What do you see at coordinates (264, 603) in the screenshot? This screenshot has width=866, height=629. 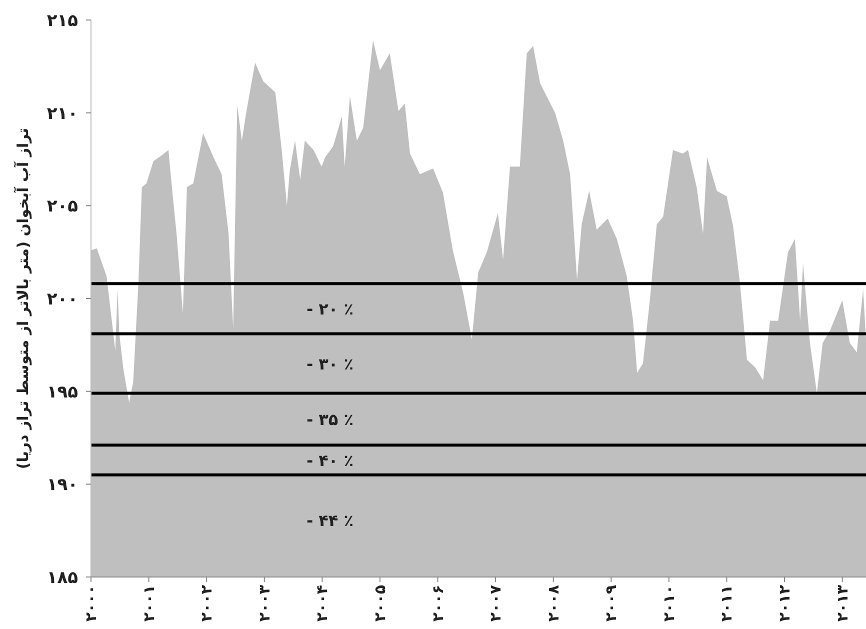 I see `x-tick-label: ۲۰۰۳` at bounding box center [264, 603].